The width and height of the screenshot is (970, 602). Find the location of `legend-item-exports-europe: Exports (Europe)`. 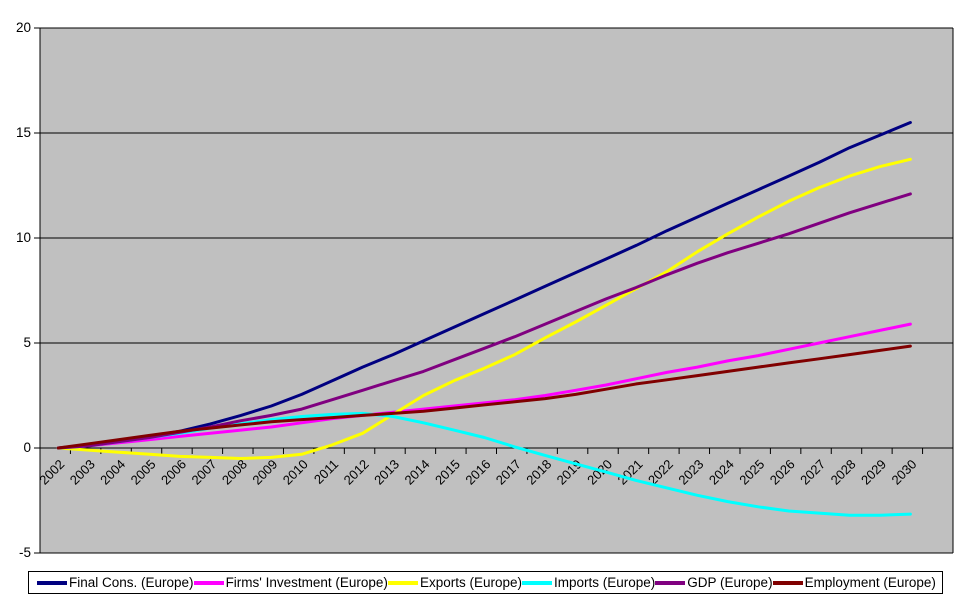

legend-item-exports-europe: Exports (Europe) is located at coordinates (454, 582).